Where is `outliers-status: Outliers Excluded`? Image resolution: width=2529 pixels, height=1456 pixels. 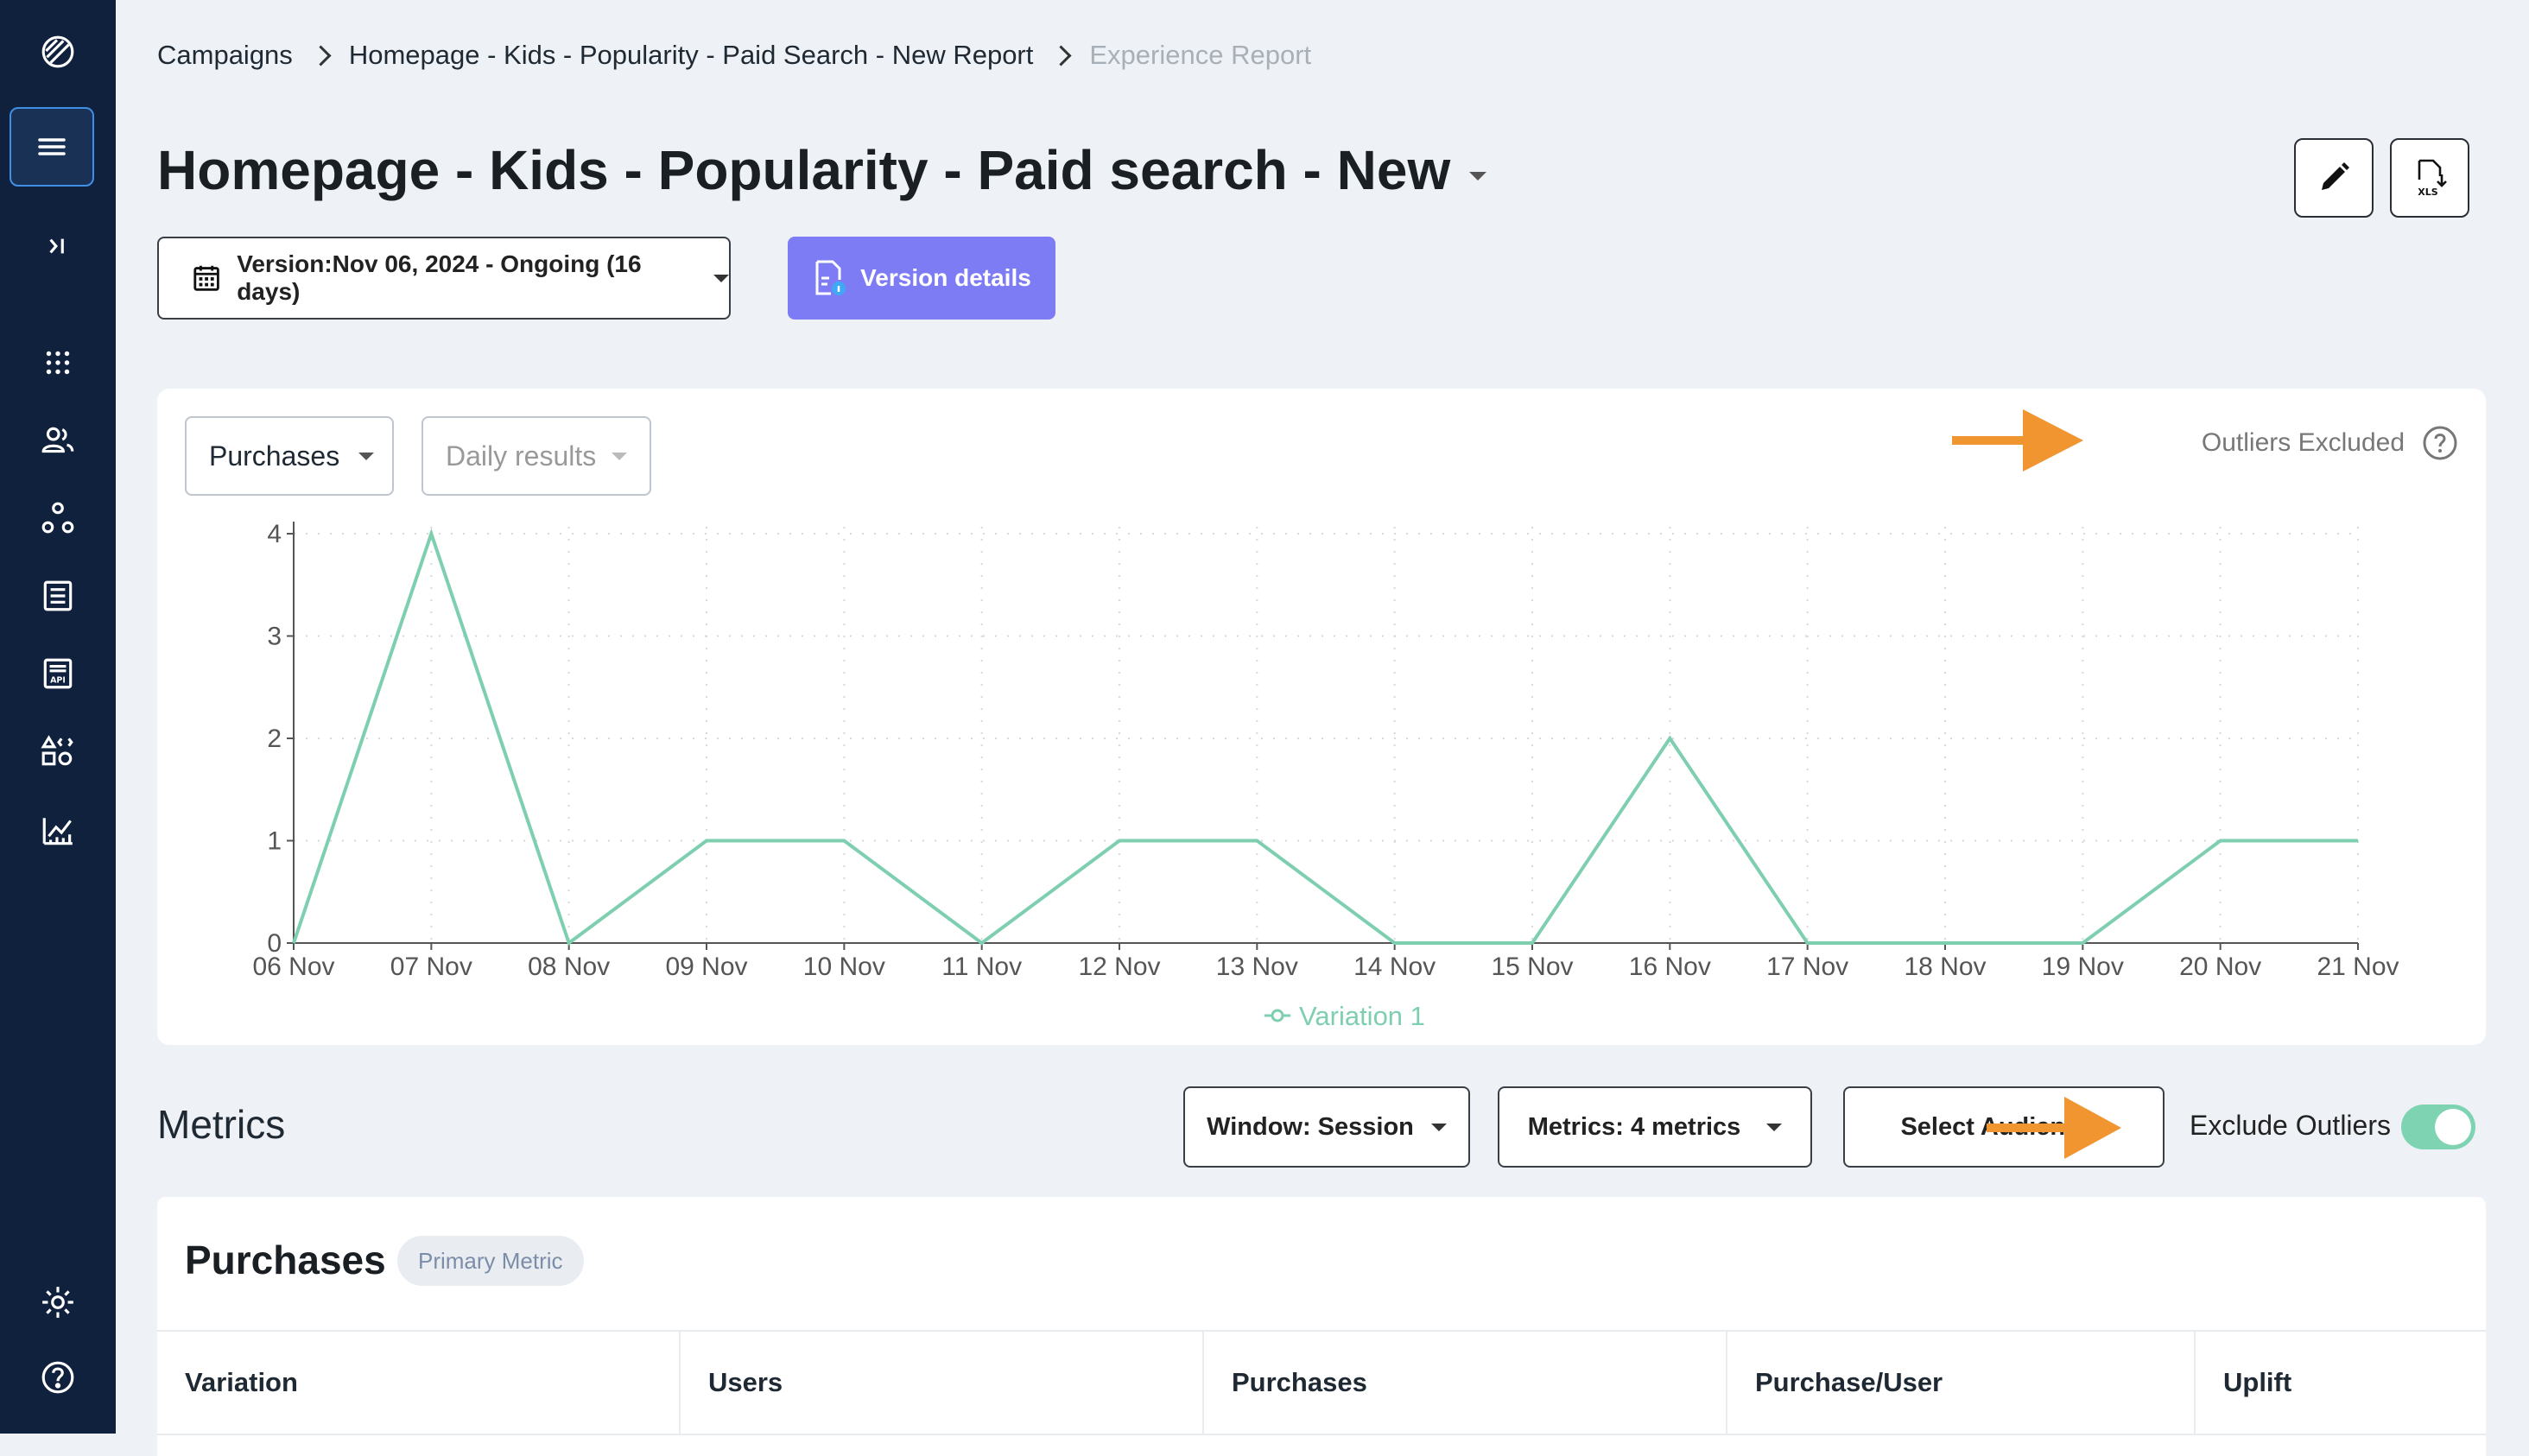 outliers-status: Outliers Excluded is located at coordinates (2330, 443).